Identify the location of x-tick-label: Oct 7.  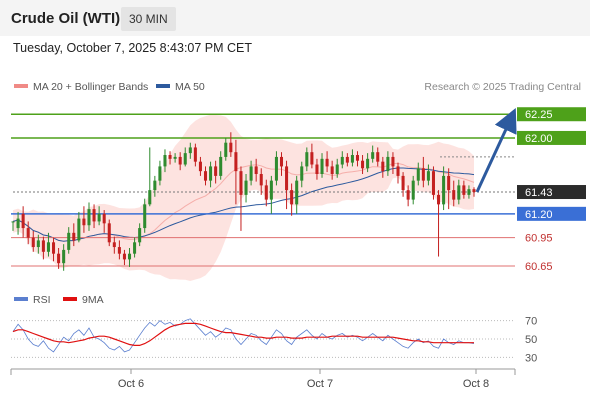
(320, 384).